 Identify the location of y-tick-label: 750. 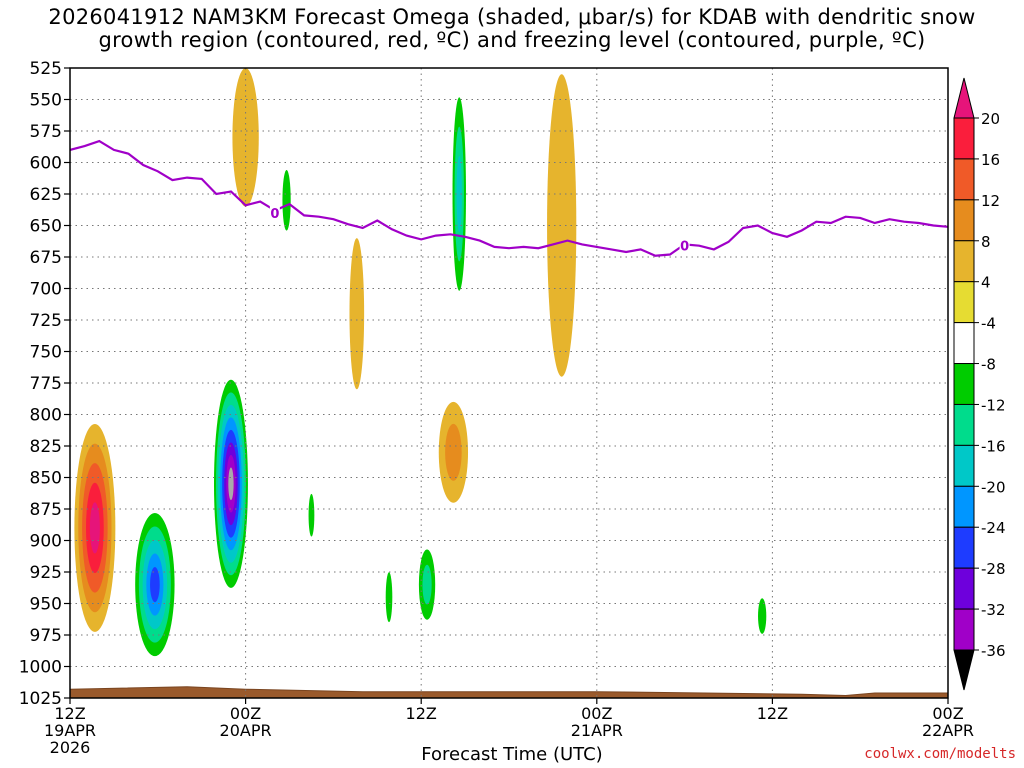
(46, 353).